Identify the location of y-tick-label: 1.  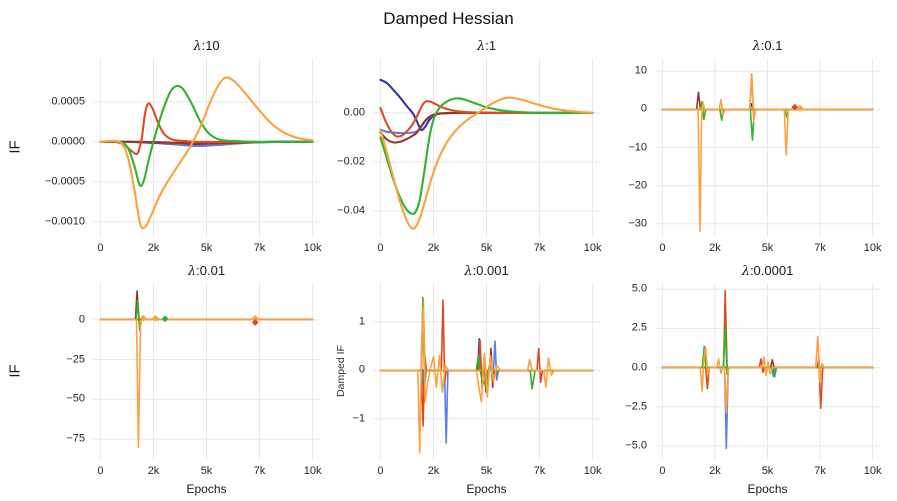
(361, 321).